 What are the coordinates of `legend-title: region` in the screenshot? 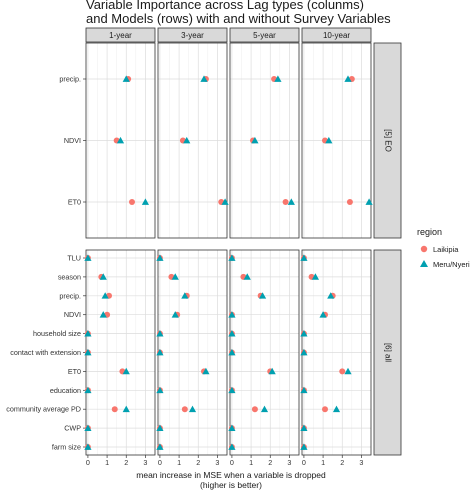 It's located at (429, 232).